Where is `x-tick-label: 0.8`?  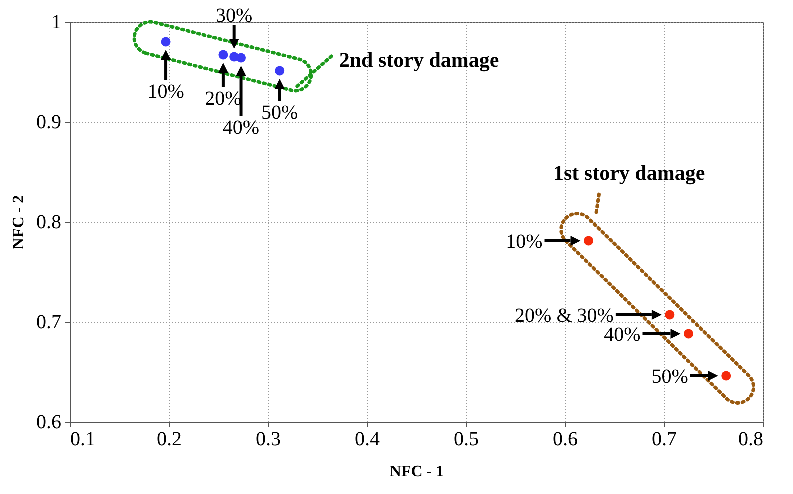
x-tick-label: 0.8 is located at coordinates (751, 439).